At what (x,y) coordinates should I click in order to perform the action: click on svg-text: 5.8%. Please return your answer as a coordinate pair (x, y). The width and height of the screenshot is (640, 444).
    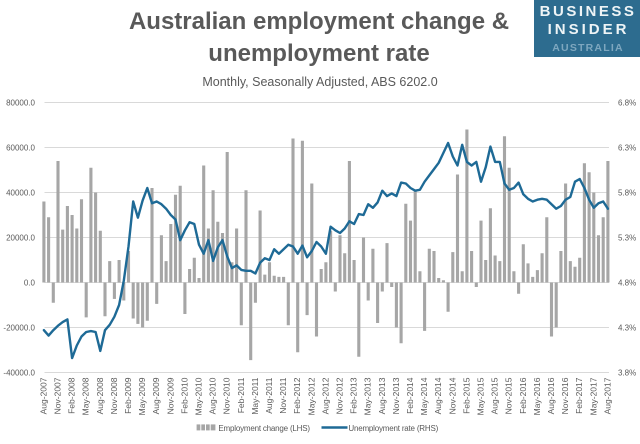
    Looking at the image, I should click on (627, 192).